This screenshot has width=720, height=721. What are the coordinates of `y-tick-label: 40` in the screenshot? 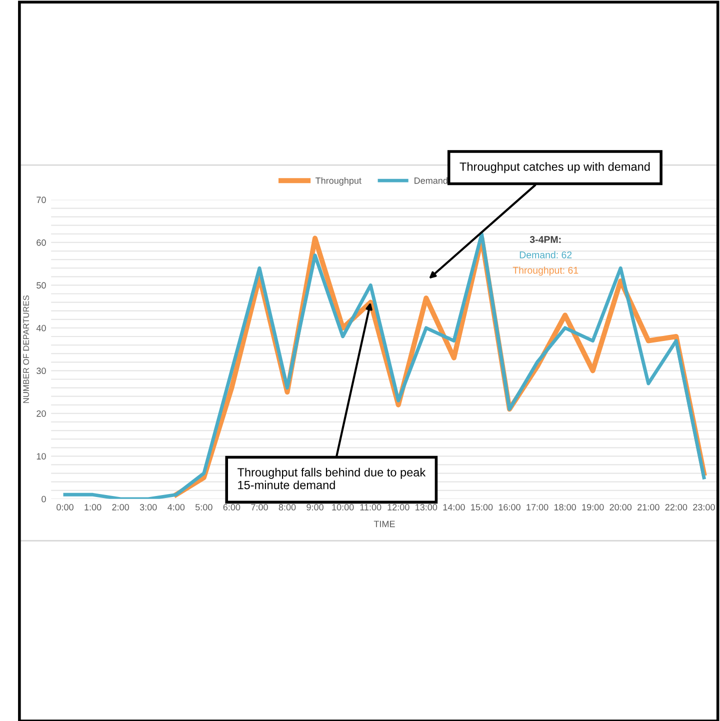 It's located at (41, 328).